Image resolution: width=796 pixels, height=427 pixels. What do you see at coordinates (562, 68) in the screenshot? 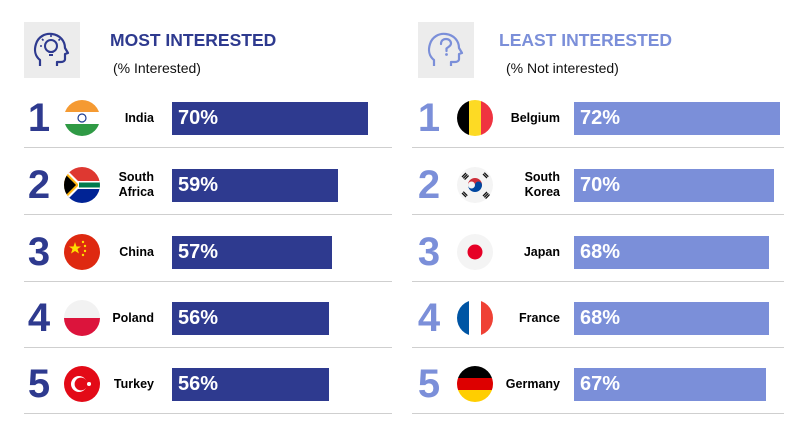
I see `least-subtitle: (% Not interested)` at bounding box center [562, 68].